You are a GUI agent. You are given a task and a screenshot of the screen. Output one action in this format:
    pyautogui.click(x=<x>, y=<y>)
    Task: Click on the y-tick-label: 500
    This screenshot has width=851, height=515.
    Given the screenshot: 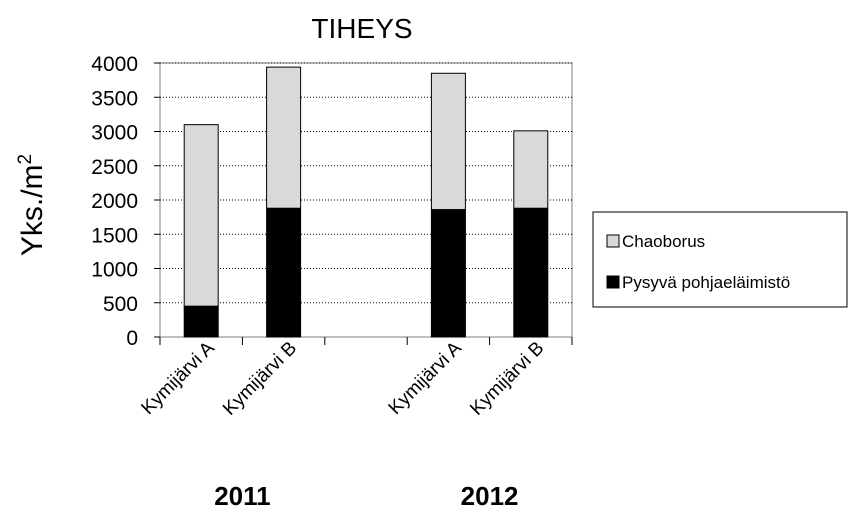 What is the action you would take?
    pyautogui.click(x=120, y=304)
    